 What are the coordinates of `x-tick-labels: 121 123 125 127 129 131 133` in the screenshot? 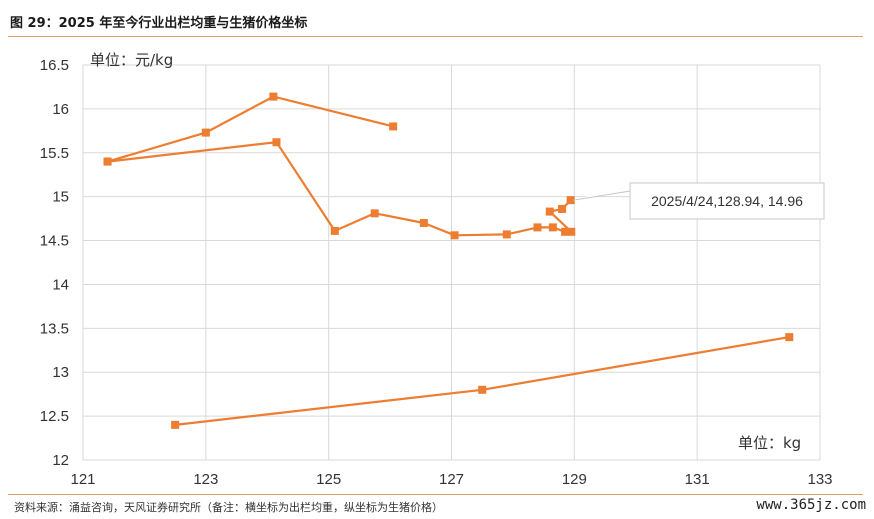 It's located at (451, 479).